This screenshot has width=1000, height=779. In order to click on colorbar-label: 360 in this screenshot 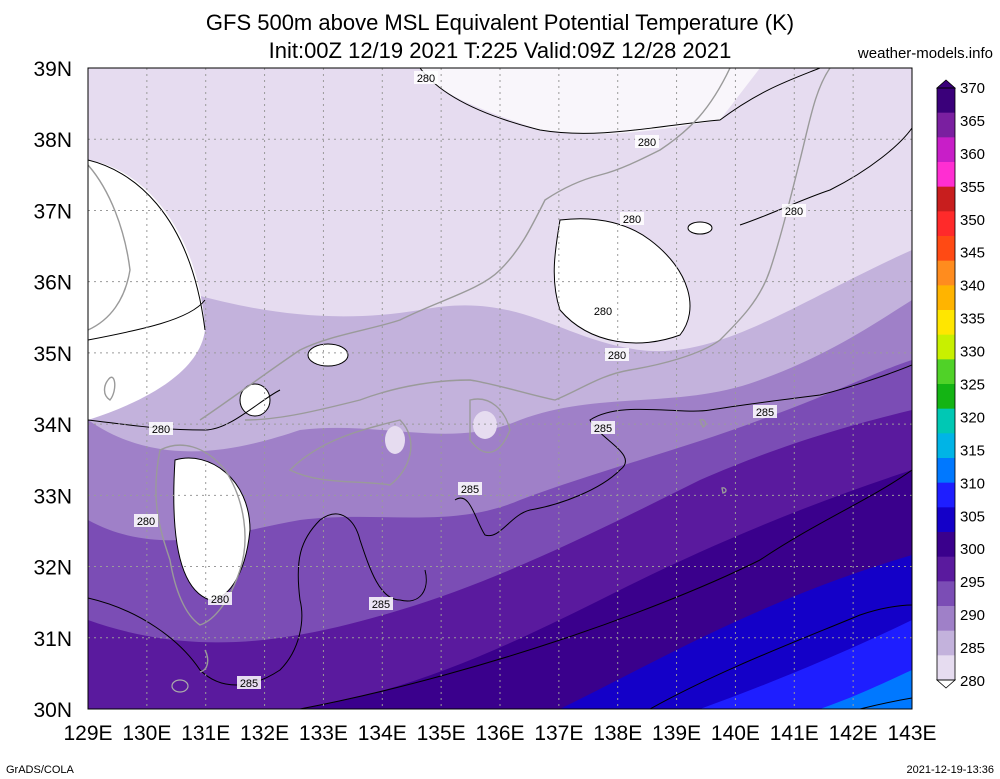, I will do `click(972, 154)`.